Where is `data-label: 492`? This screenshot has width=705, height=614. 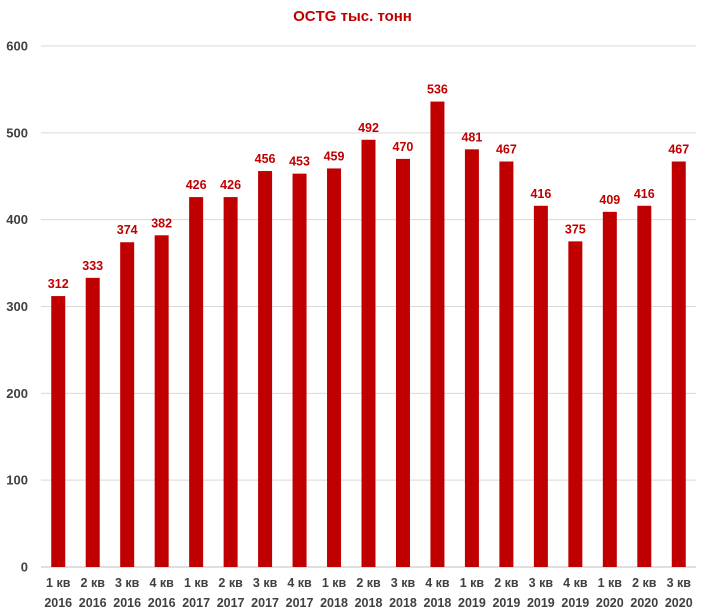 data-label: 492 is located at coordinates (368, 128).